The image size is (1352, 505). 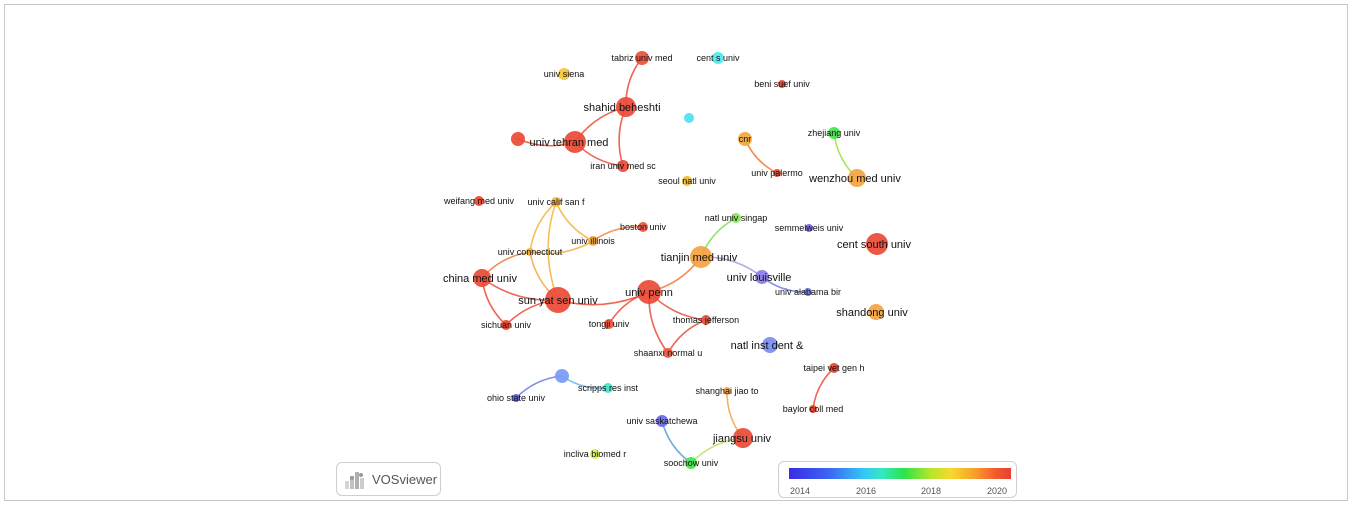 I want to click on node-label-natl-singap: natl univ singap, so click(x=736, y=218).